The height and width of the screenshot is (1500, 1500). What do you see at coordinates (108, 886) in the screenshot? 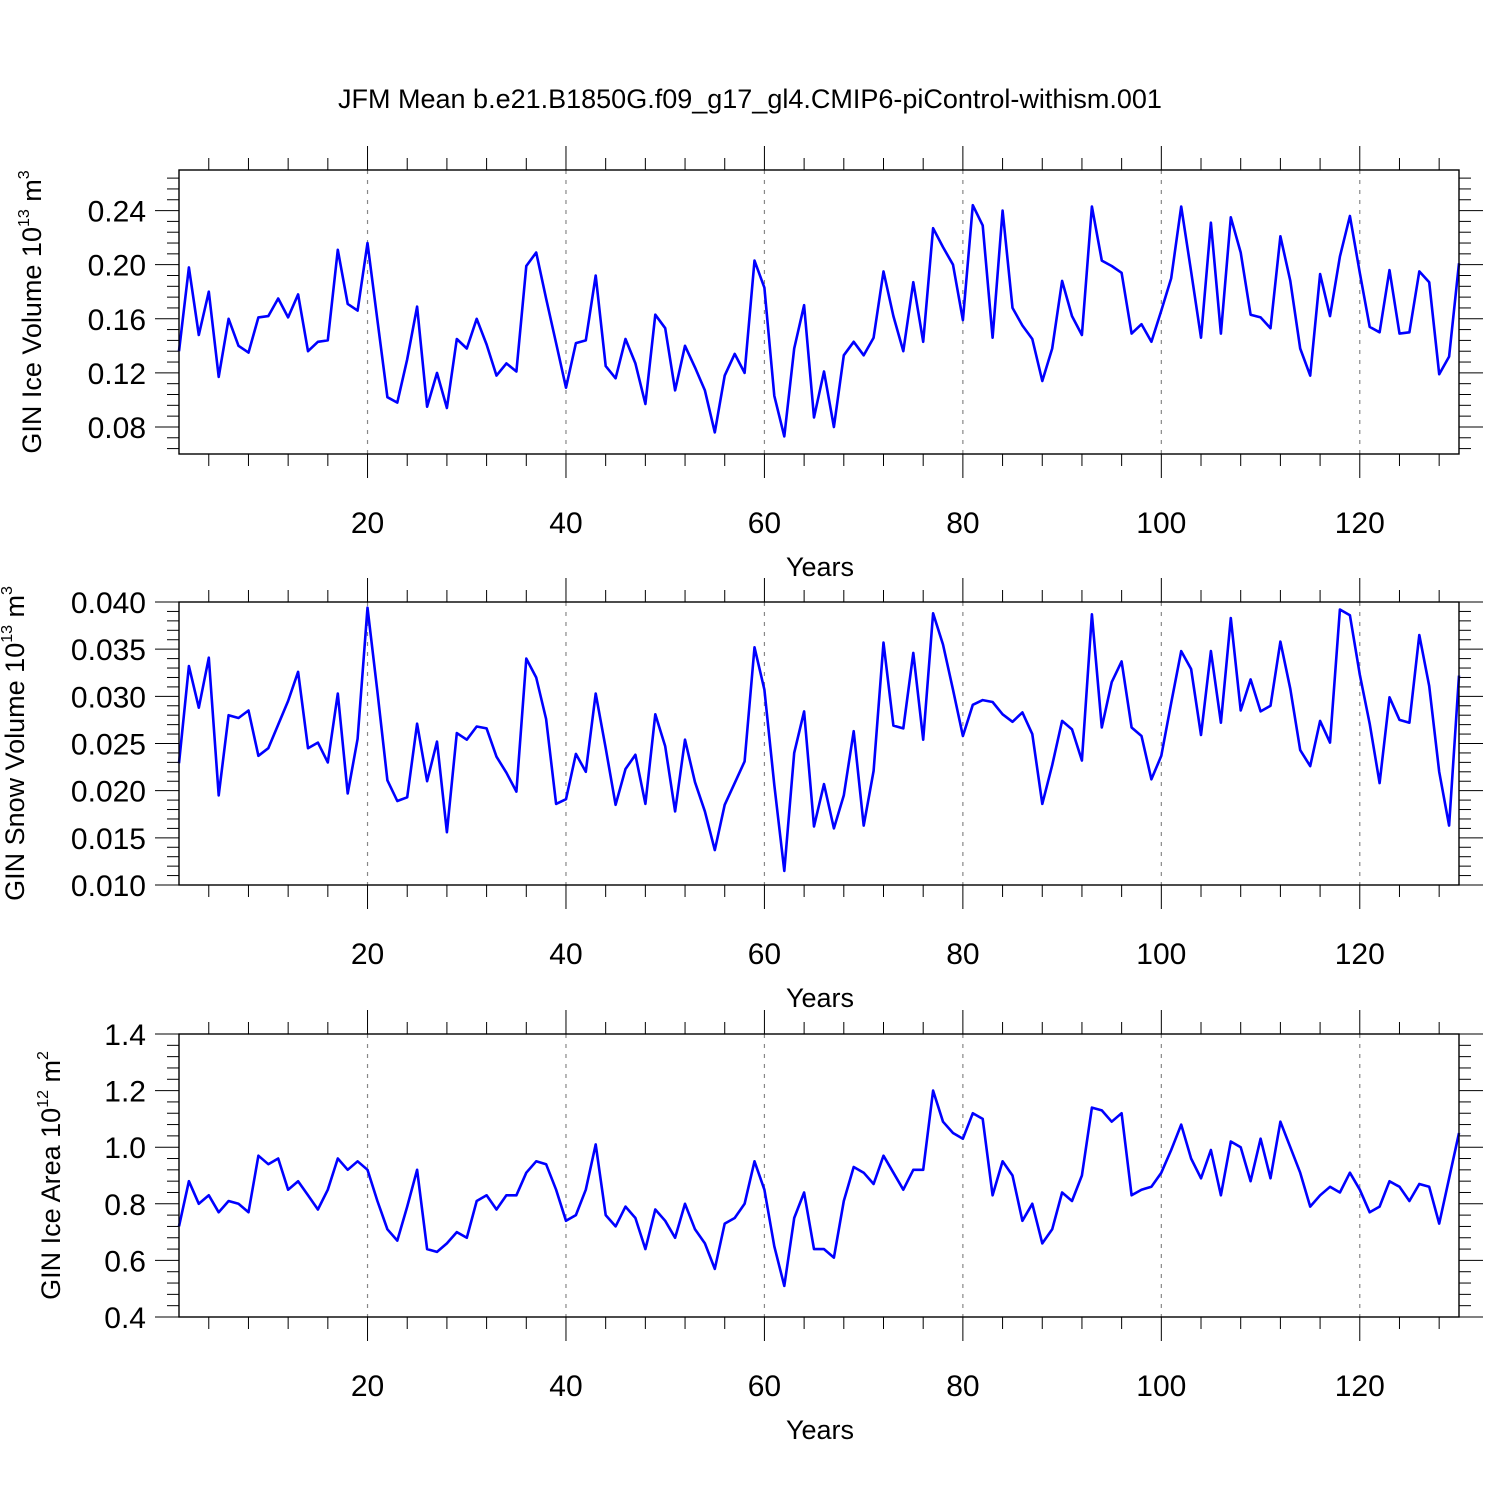
I see `y-tick-label: 0.010` at bounding box center [108, 886].